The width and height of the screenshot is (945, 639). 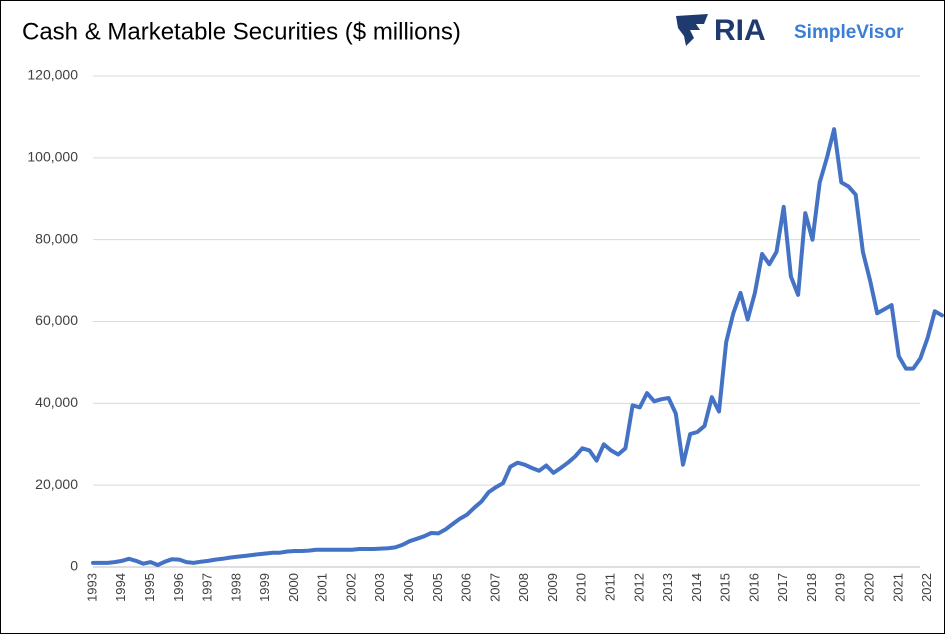 I want to click on x-tick-label: 1998, so click(x=235, y=587).